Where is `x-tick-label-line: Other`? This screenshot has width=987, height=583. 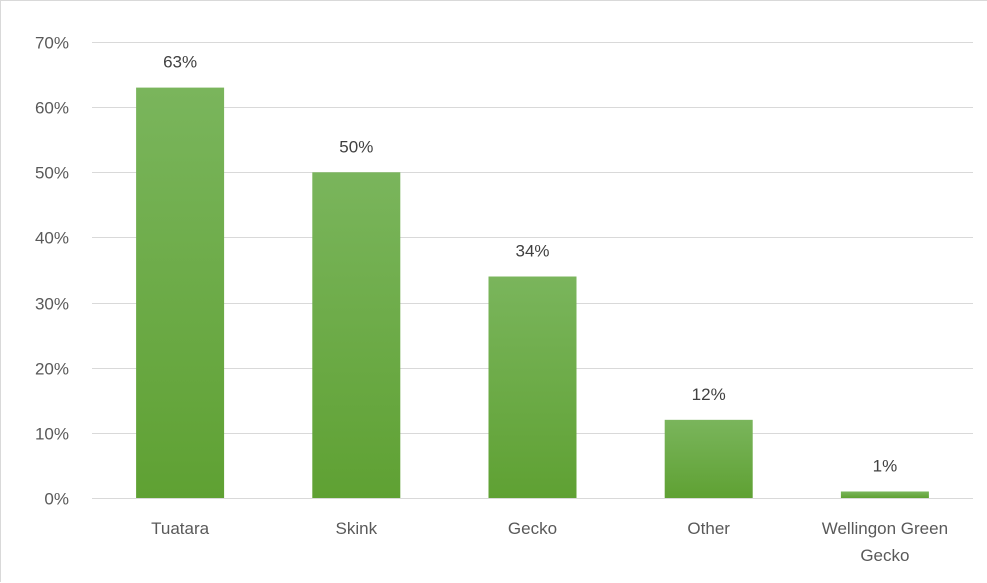
x-tick-label-line: Other is located at coordinates (708, 528).